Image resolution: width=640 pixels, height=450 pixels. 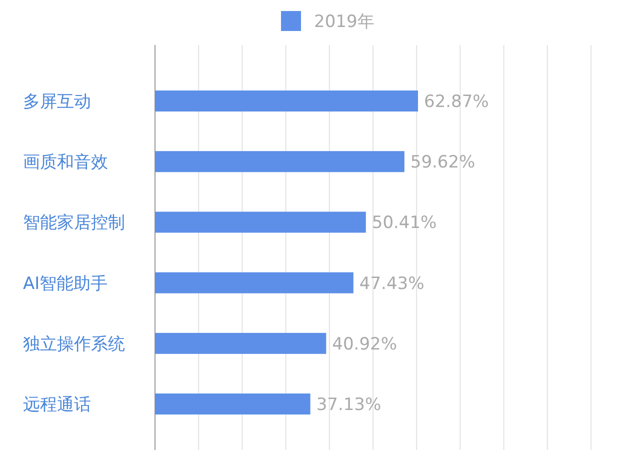 What do you see at coordinates (57, 405) in the screenshot?
I see `y-tick-label: 远程通话` at bounding box center [57, 405].